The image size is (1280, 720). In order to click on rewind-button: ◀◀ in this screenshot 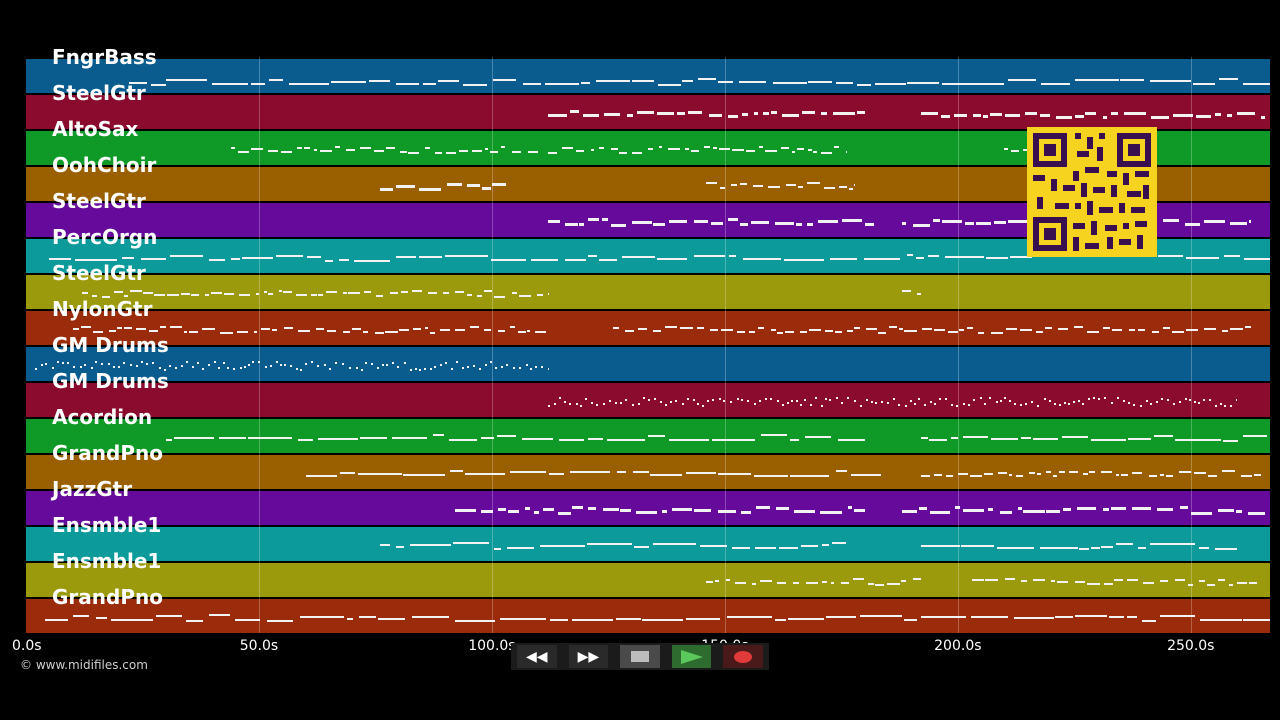, I will do `click(537, 656)`.